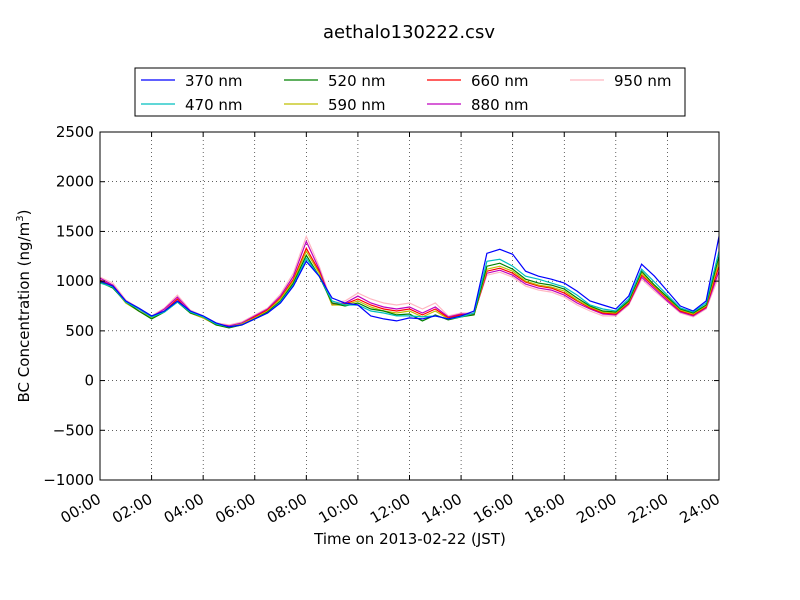 The width and height of the screenshot is (800, 600). What do you see at coordinates (357, 105) in the screenshot?
I see `legend-label: 590 nm` at bounding box center [357, 105].